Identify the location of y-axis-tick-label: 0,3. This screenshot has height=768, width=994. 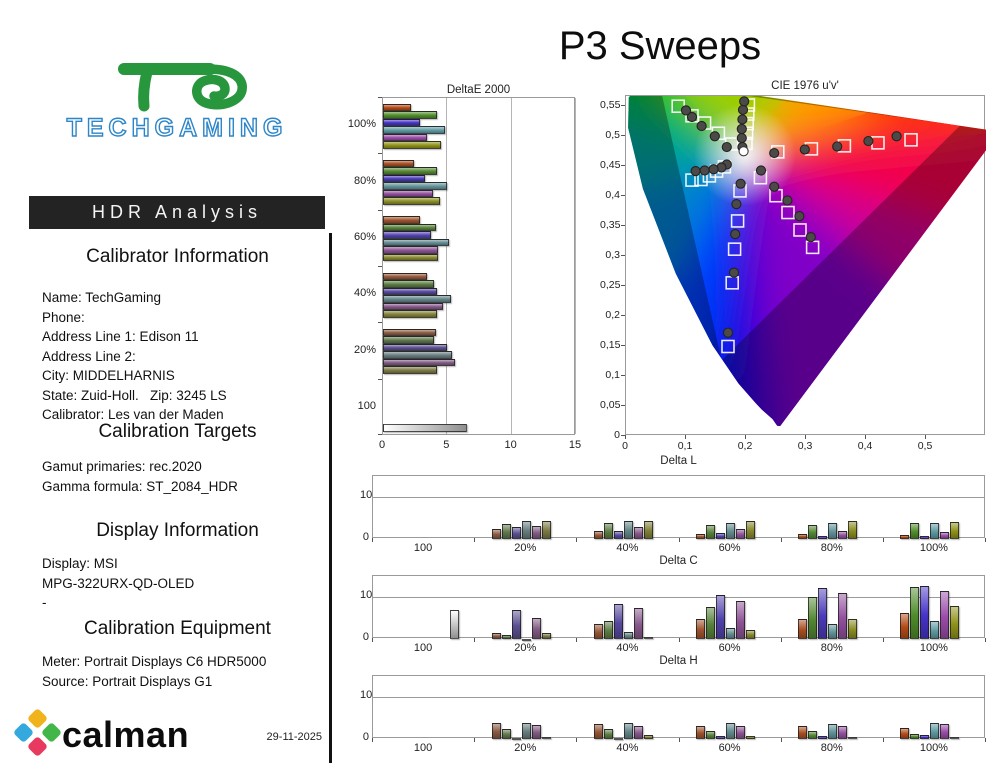
(612, 254).